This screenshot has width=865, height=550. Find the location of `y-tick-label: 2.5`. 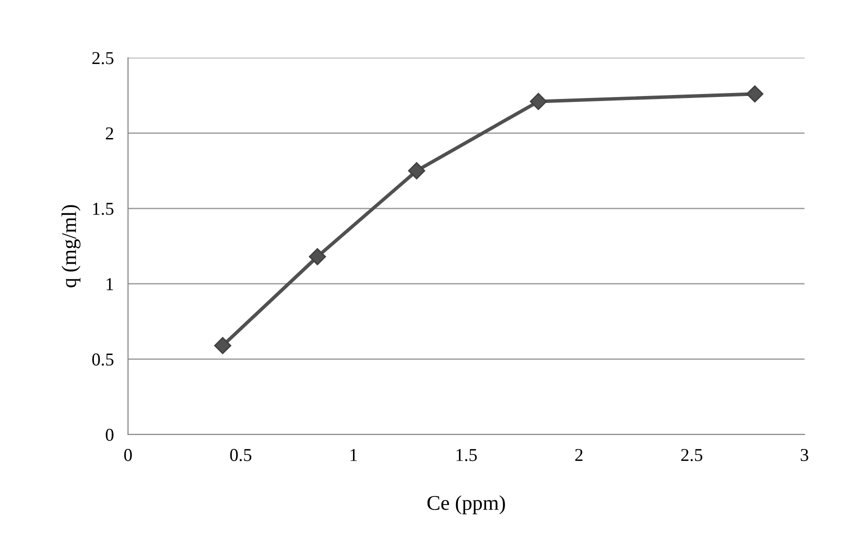

y-tick-label: 2.5 is located at coordinates (103, 58).